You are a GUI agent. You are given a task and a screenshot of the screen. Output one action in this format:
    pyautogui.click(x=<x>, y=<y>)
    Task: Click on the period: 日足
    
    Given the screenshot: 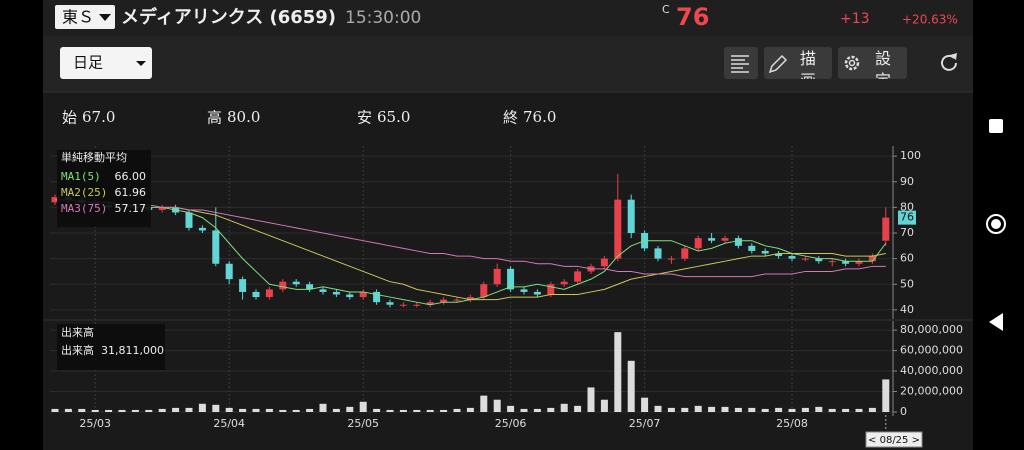 What is the action you would take?
    pyautogui.click(x=88, y=63)
    